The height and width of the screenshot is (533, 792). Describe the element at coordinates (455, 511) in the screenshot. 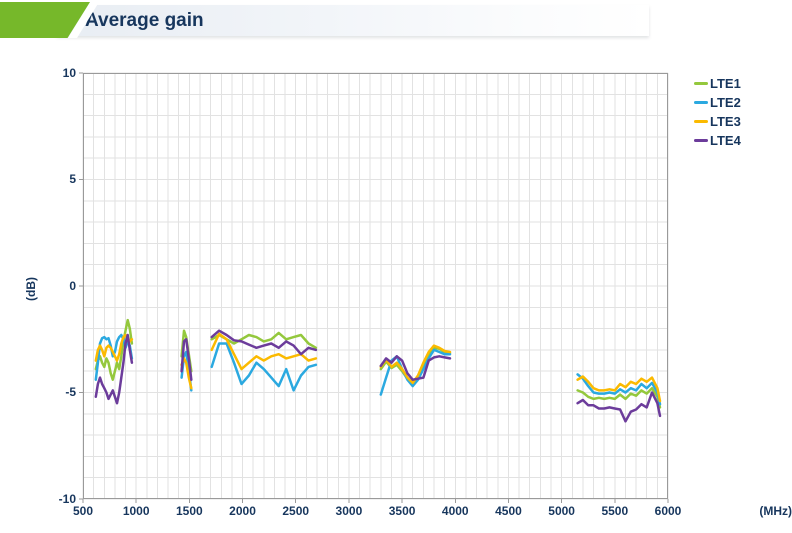

I see `x-tick-label: 4000` at that location.